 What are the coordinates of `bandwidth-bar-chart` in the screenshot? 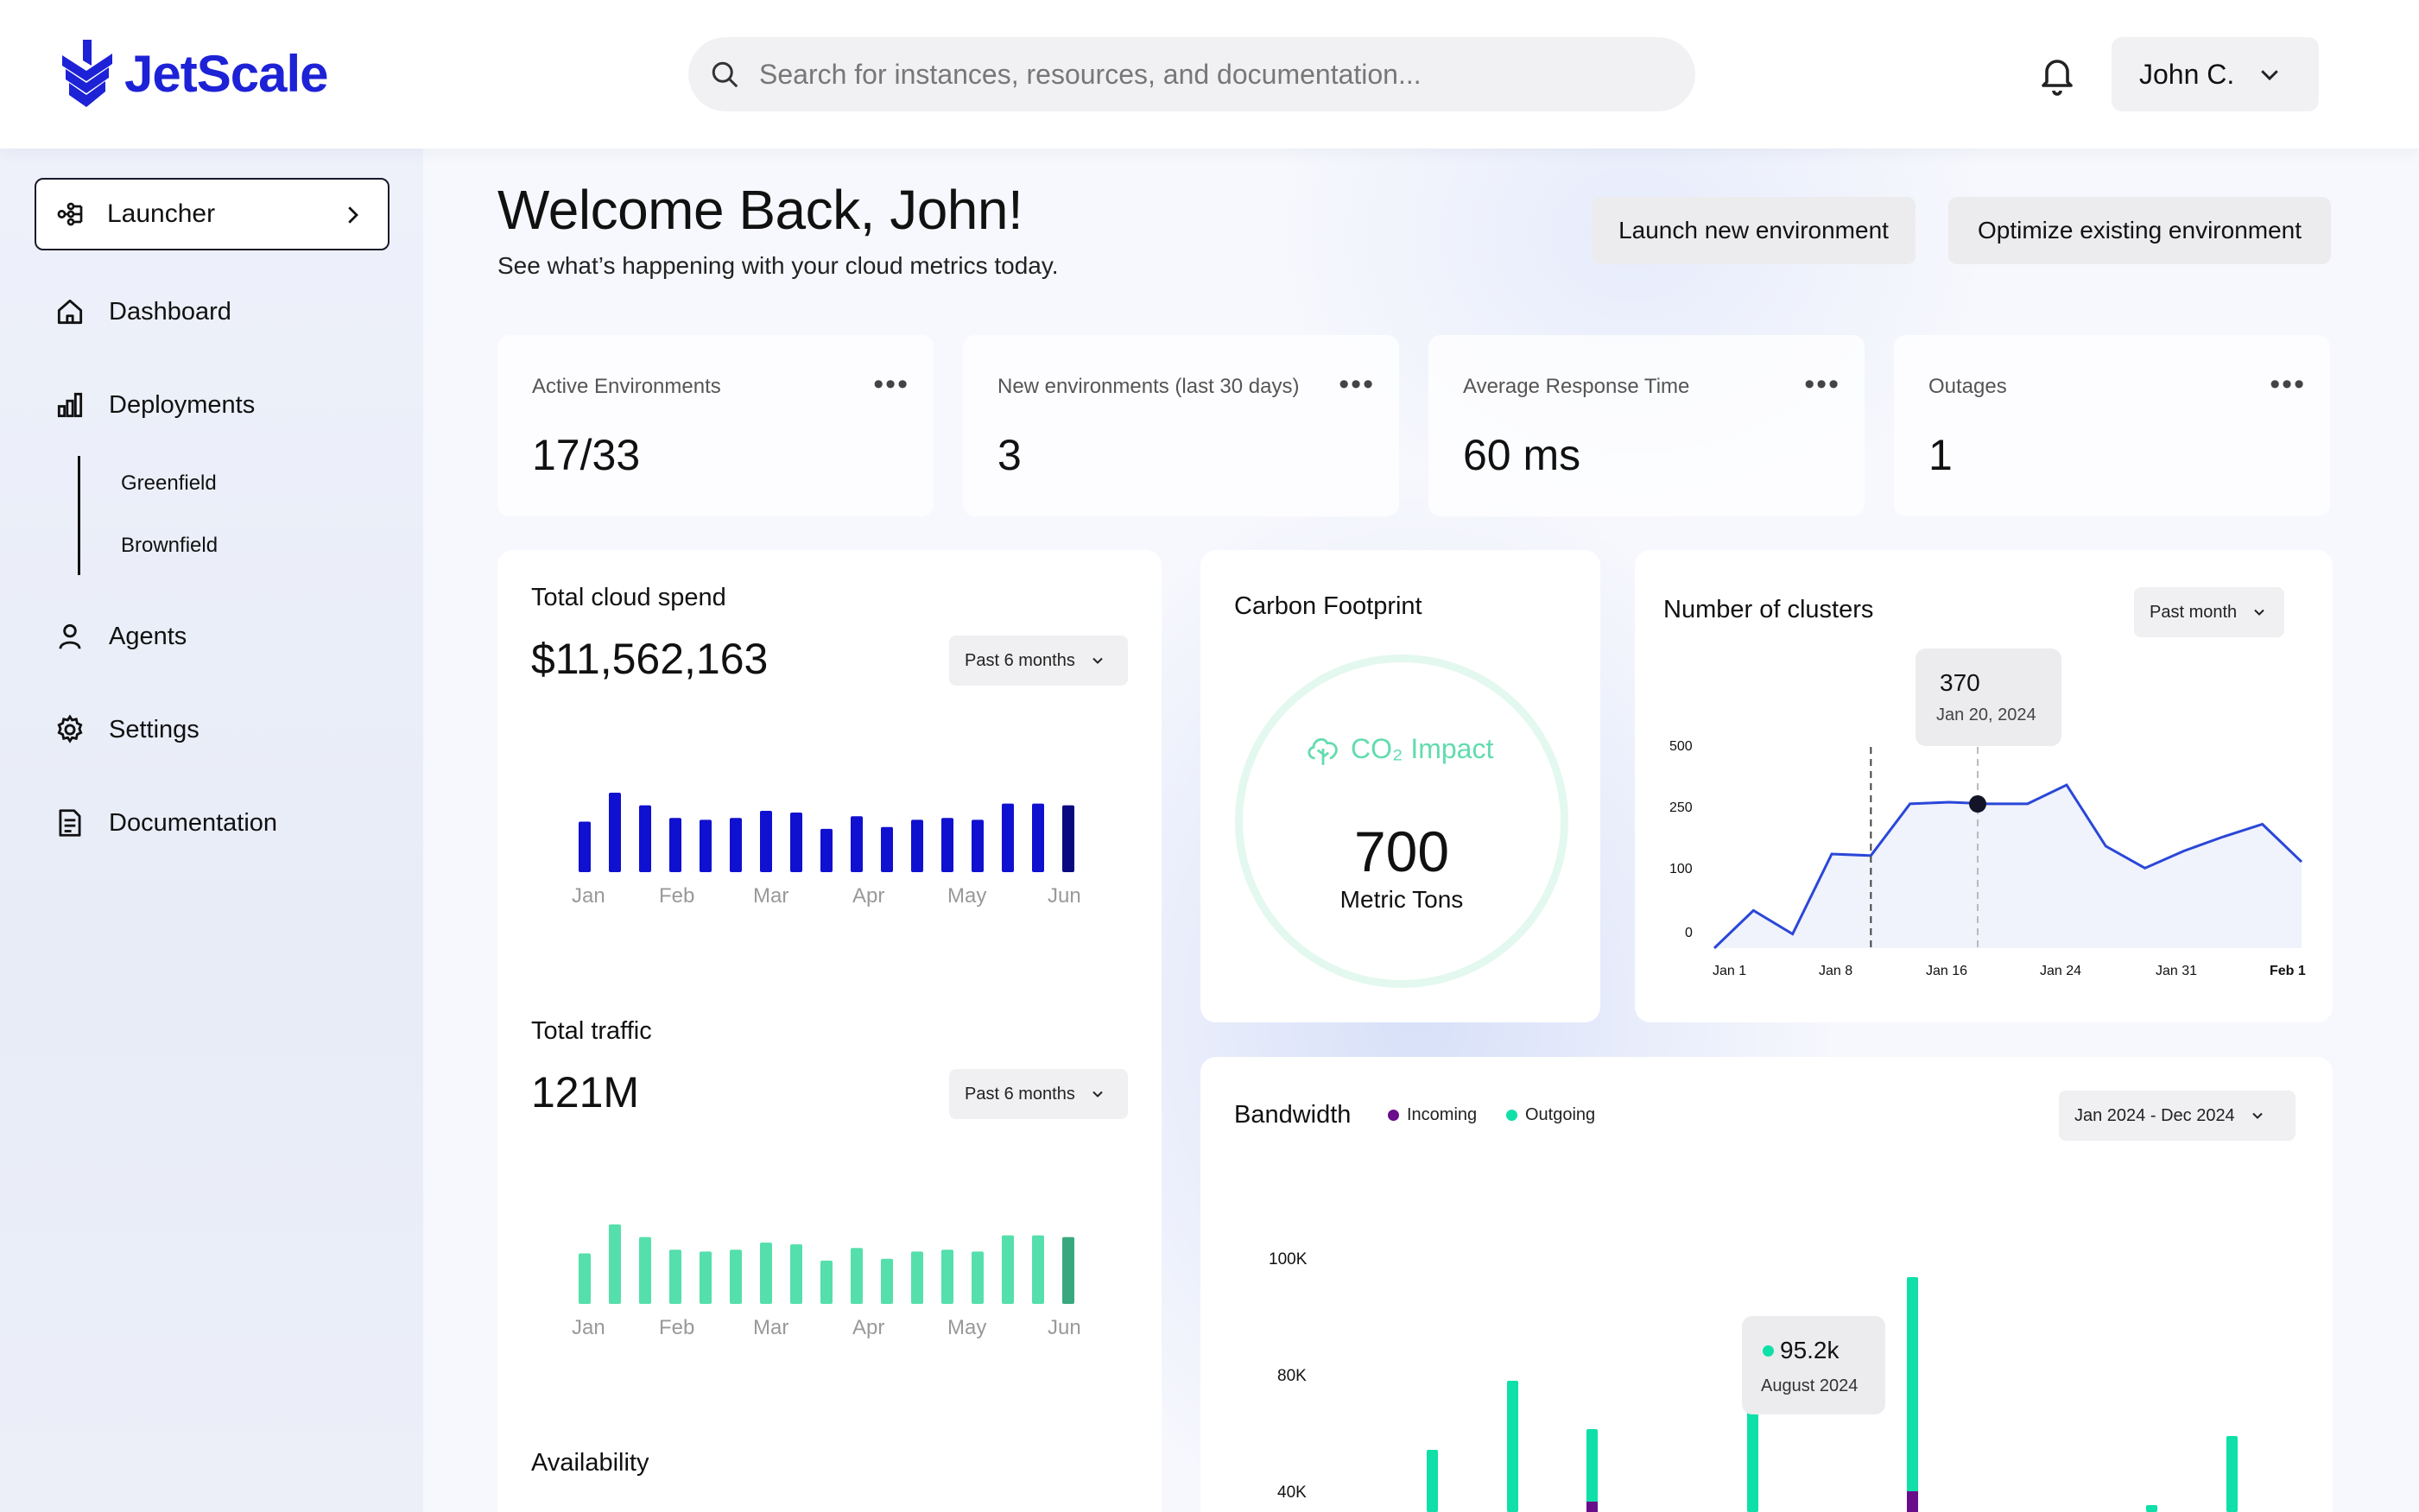 It's located at (1833, 1394).